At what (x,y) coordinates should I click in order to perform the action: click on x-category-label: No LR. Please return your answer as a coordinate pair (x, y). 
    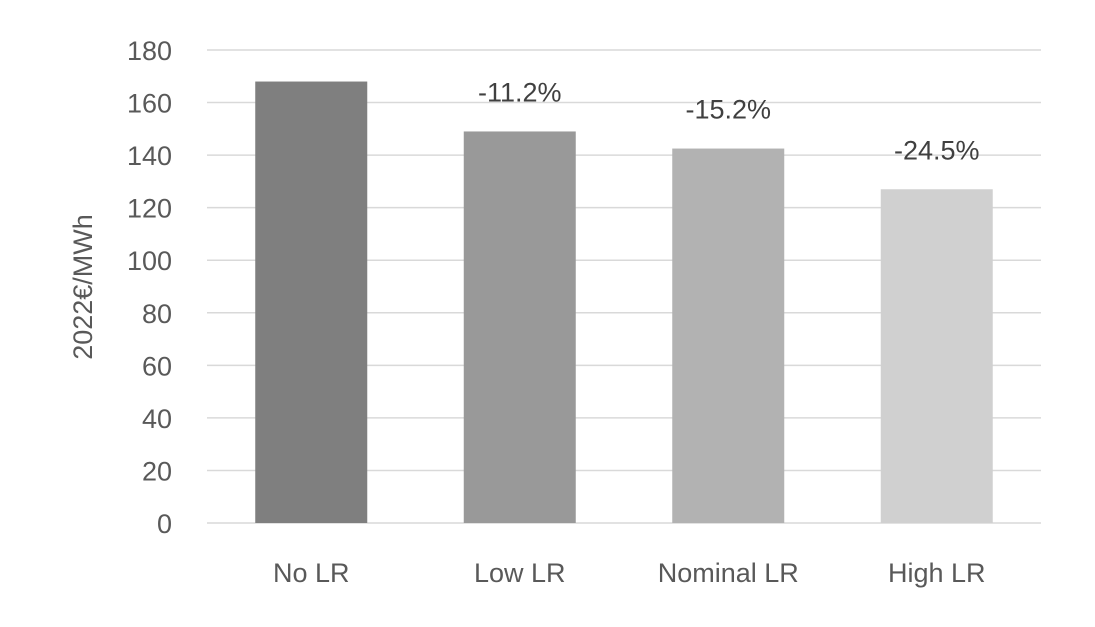
    Looking at the image, I should click on (311, 573).